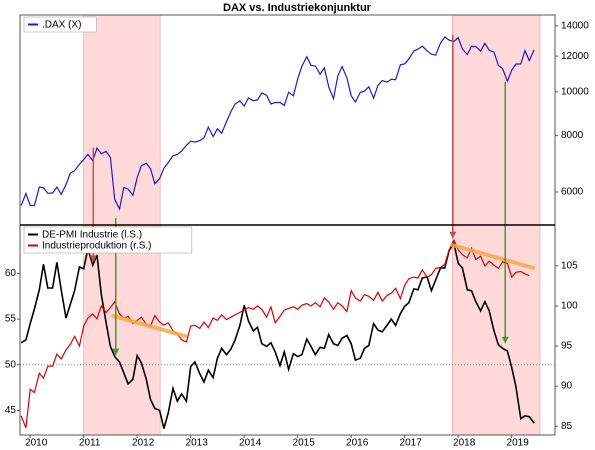 This screenshot has height=450, width=595. Describe the element at coordinates (36, 443) in the screenshot. I see `x-tick-label: 2010` at that location.